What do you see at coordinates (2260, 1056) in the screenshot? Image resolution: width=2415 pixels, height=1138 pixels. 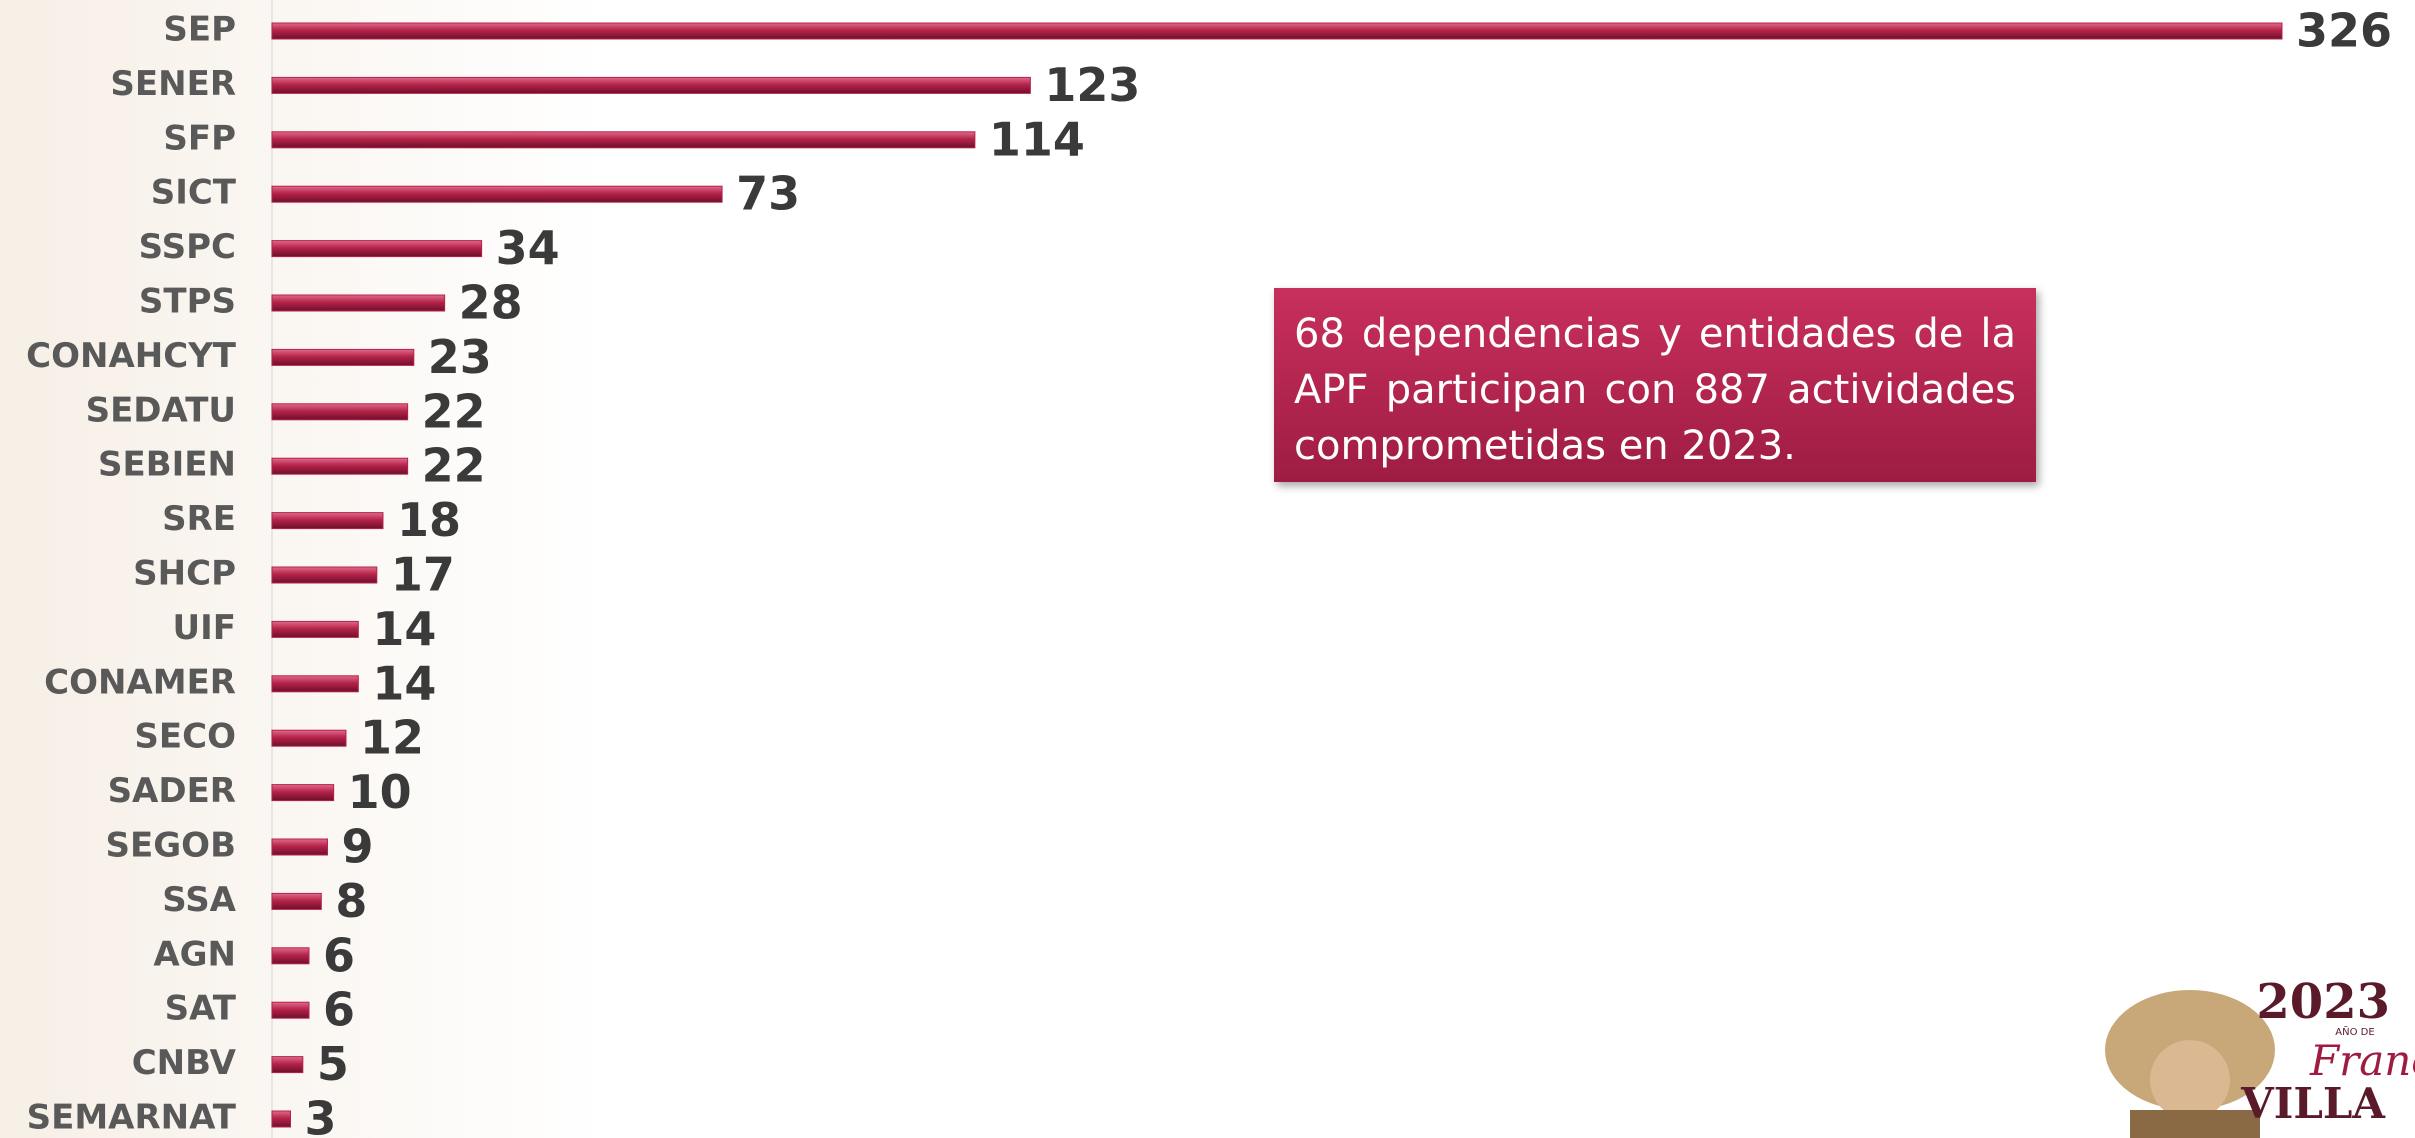 I see `logo: 2023 AÑO DE Francisco VILLA` at bounding box center [2260, 1056].